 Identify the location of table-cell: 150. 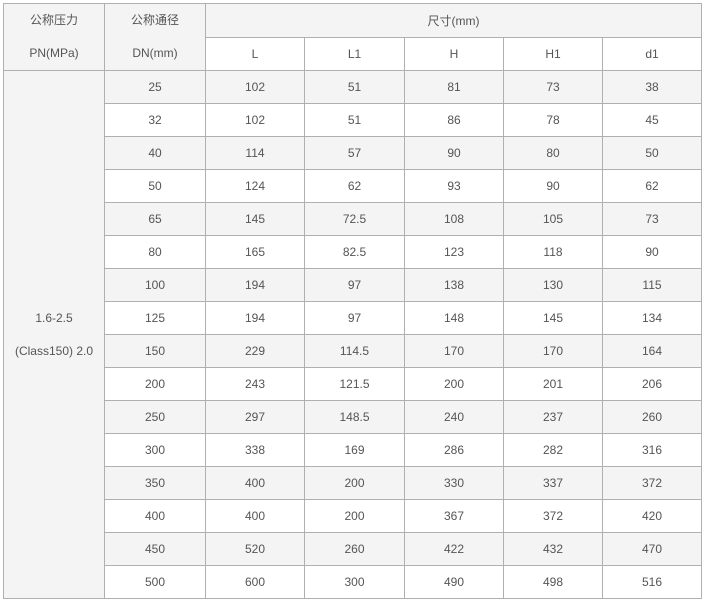
(155, 351).